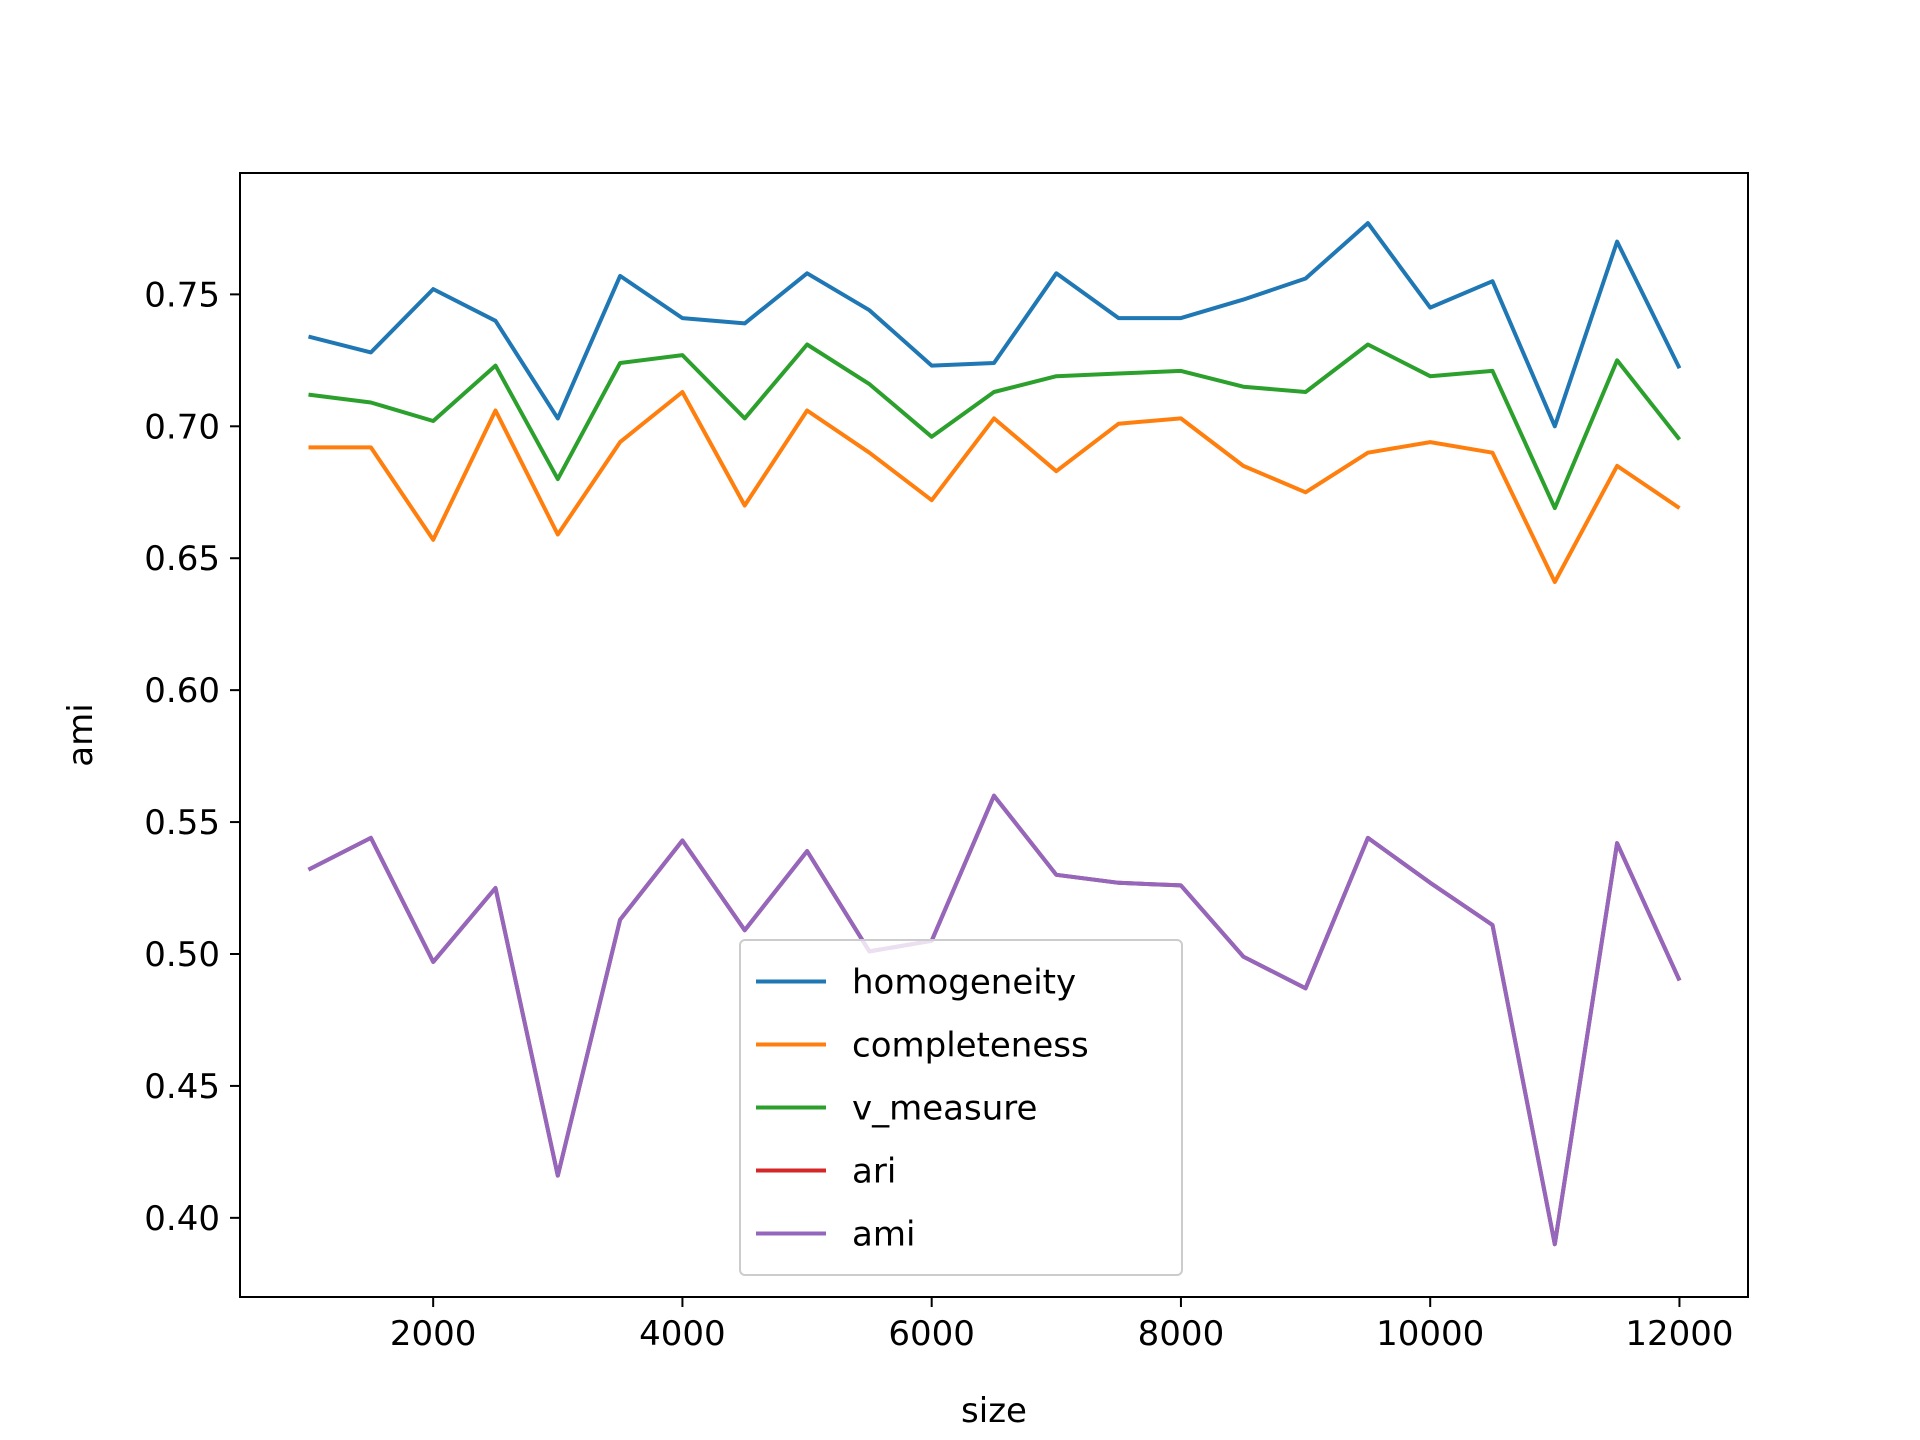 Image resolution: width=1920 pixels, height=1440 pixels. I want to click on x-tick-label: 2000, so click(433, 1334).